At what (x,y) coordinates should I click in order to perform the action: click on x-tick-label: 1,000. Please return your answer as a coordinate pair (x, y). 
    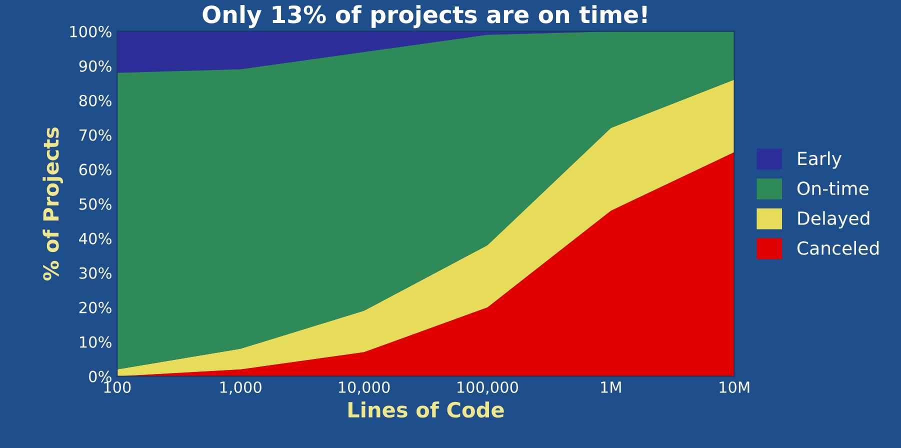
    Looking at the image, I should click on (241, 388).